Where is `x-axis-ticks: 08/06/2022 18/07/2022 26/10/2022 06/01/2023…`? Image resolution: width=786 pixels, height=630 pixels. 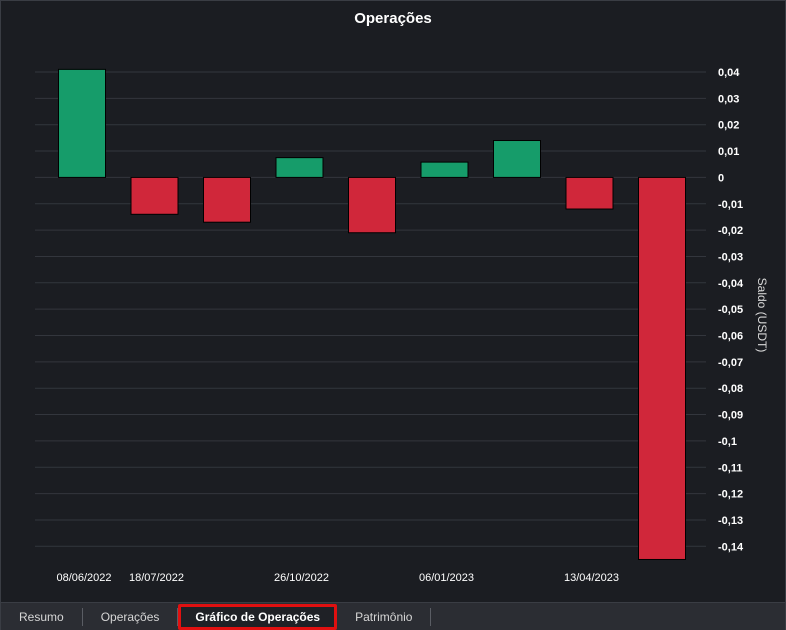
x-axis-ticks: 08/06/2022 18/07/2022 26/10/2022 06/01/2023… is located at coordinates (337, 578).